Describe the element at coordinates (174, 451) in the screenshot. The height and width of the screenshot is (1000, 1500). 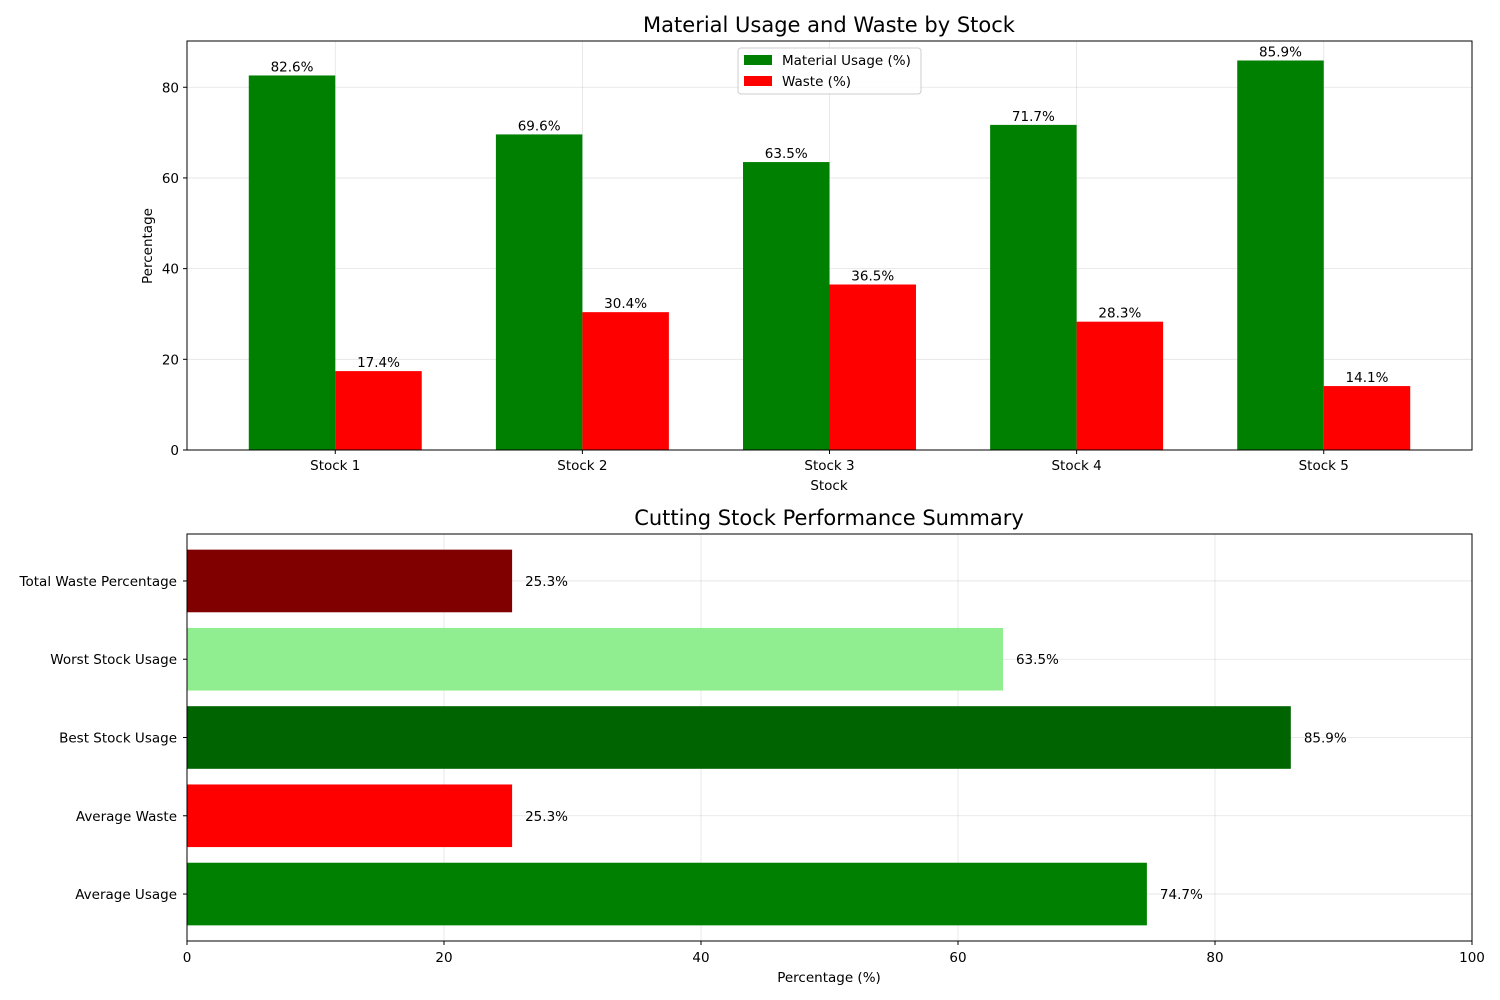
I see `chart1-y-tick-label: 0` at that location.